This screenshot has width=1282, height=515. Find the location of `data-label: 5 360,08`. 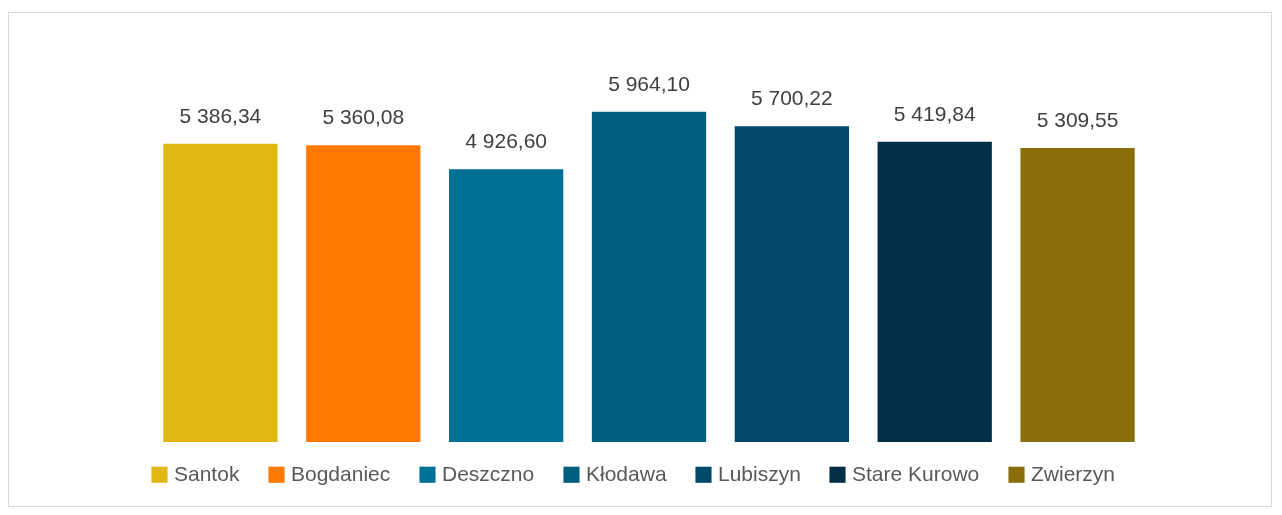

data-label: 5 360,08 is located at coordinates (363, 117).